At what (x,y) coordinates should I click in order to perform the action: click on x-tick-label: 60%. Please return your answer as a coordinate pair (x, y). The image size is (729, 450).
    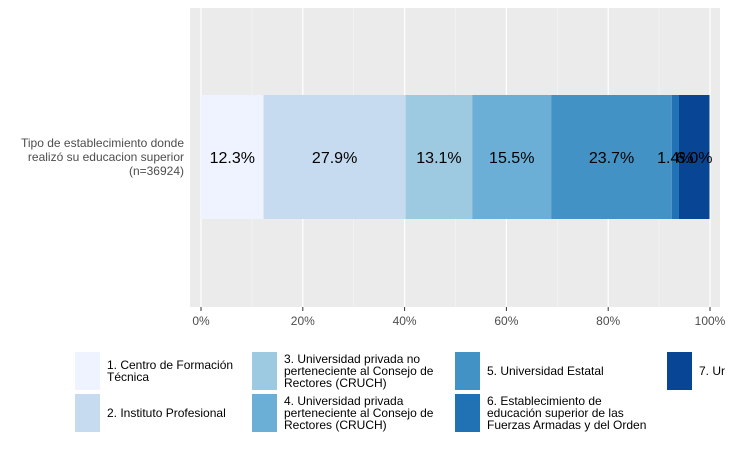
    Looking at the image, I should click on (506, 321).